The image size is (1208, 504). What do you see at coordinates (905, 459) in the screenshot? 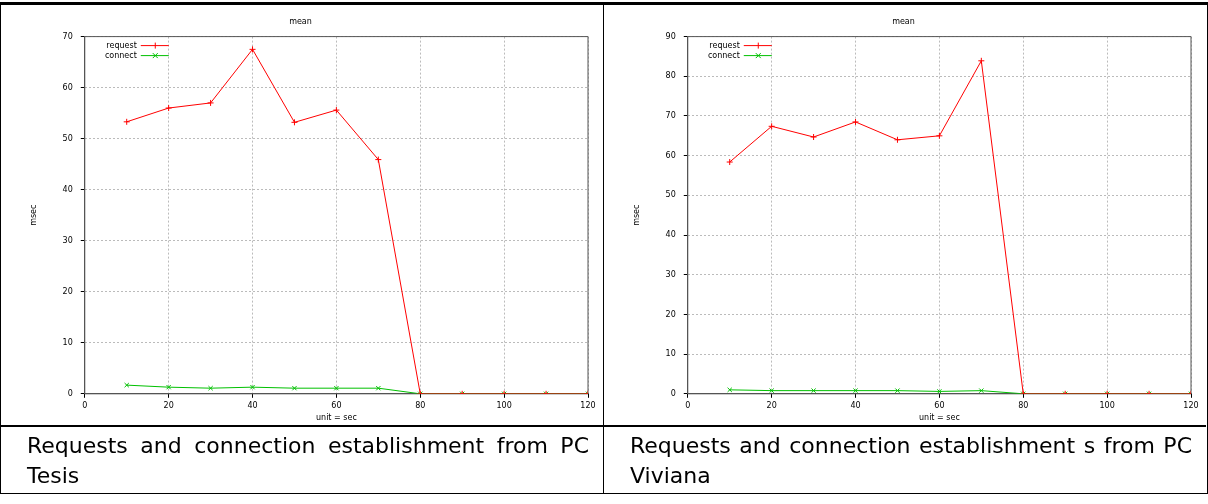
I see `text: Requests and connection establishment s from PC Viviana` at bounding box center [905, 459].